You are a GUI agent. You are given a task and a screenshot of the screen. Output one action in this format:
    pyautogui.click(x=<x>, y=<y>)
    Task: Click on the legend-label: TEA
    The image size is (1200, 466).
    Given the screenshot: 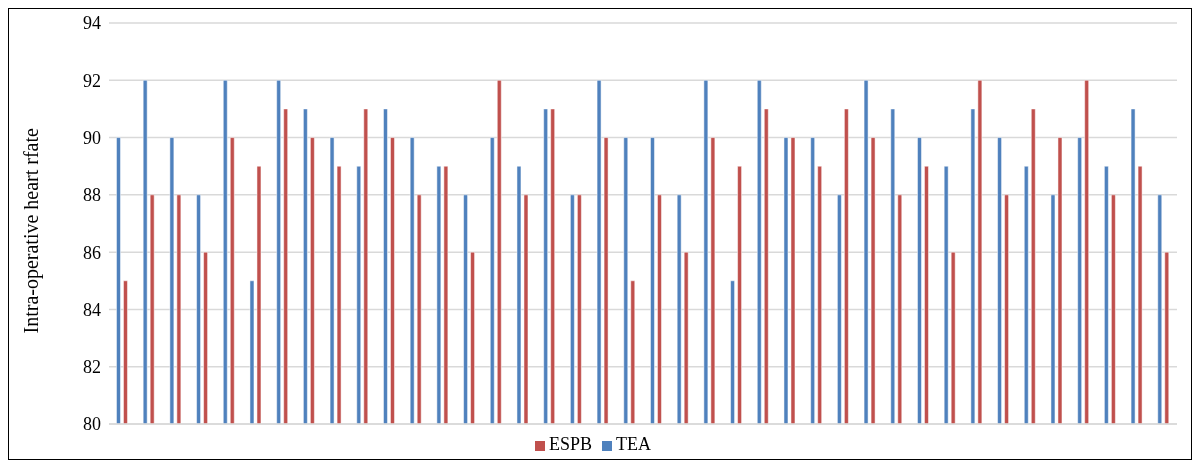 What is the action you would take?
    pyautogui.click(x=634, y=444)
    